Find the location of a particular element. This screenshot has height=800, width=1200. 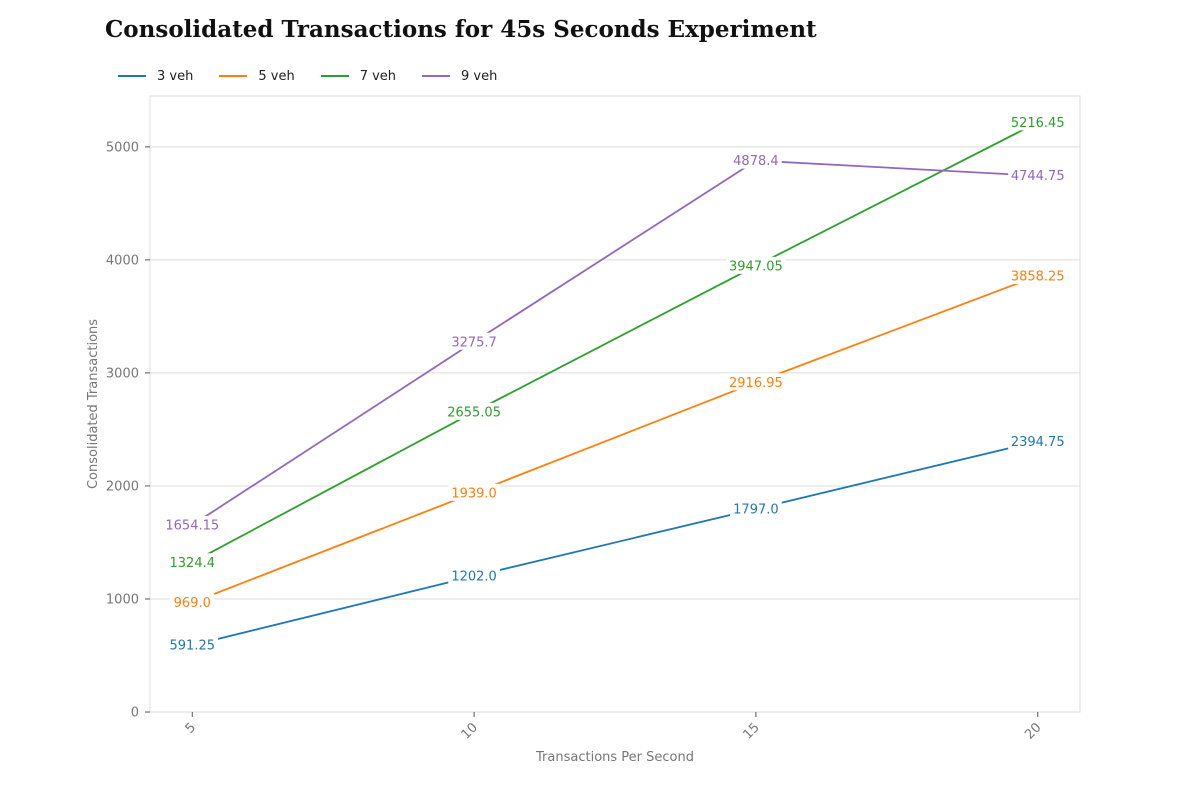

data-label-5-veh: 1939.0 is located at coordinates (474, 493).